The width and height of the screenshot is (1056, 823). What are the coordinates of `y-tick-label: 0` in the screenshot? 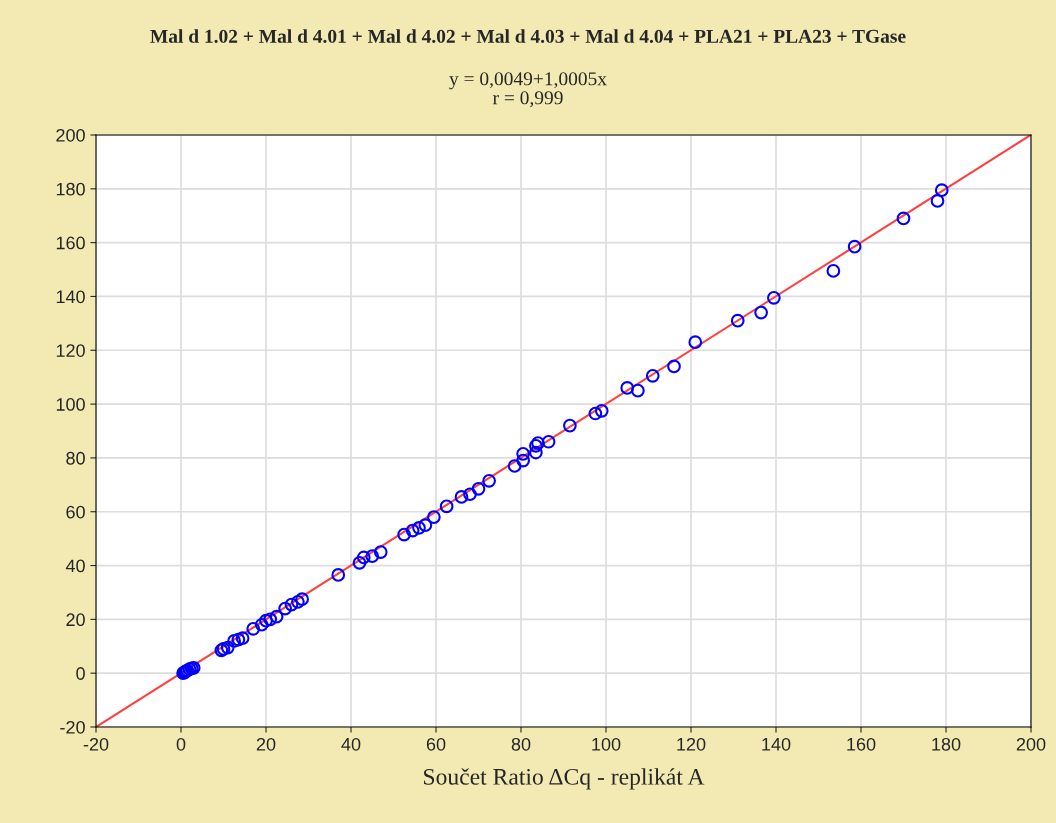 It's located at (80, 673).